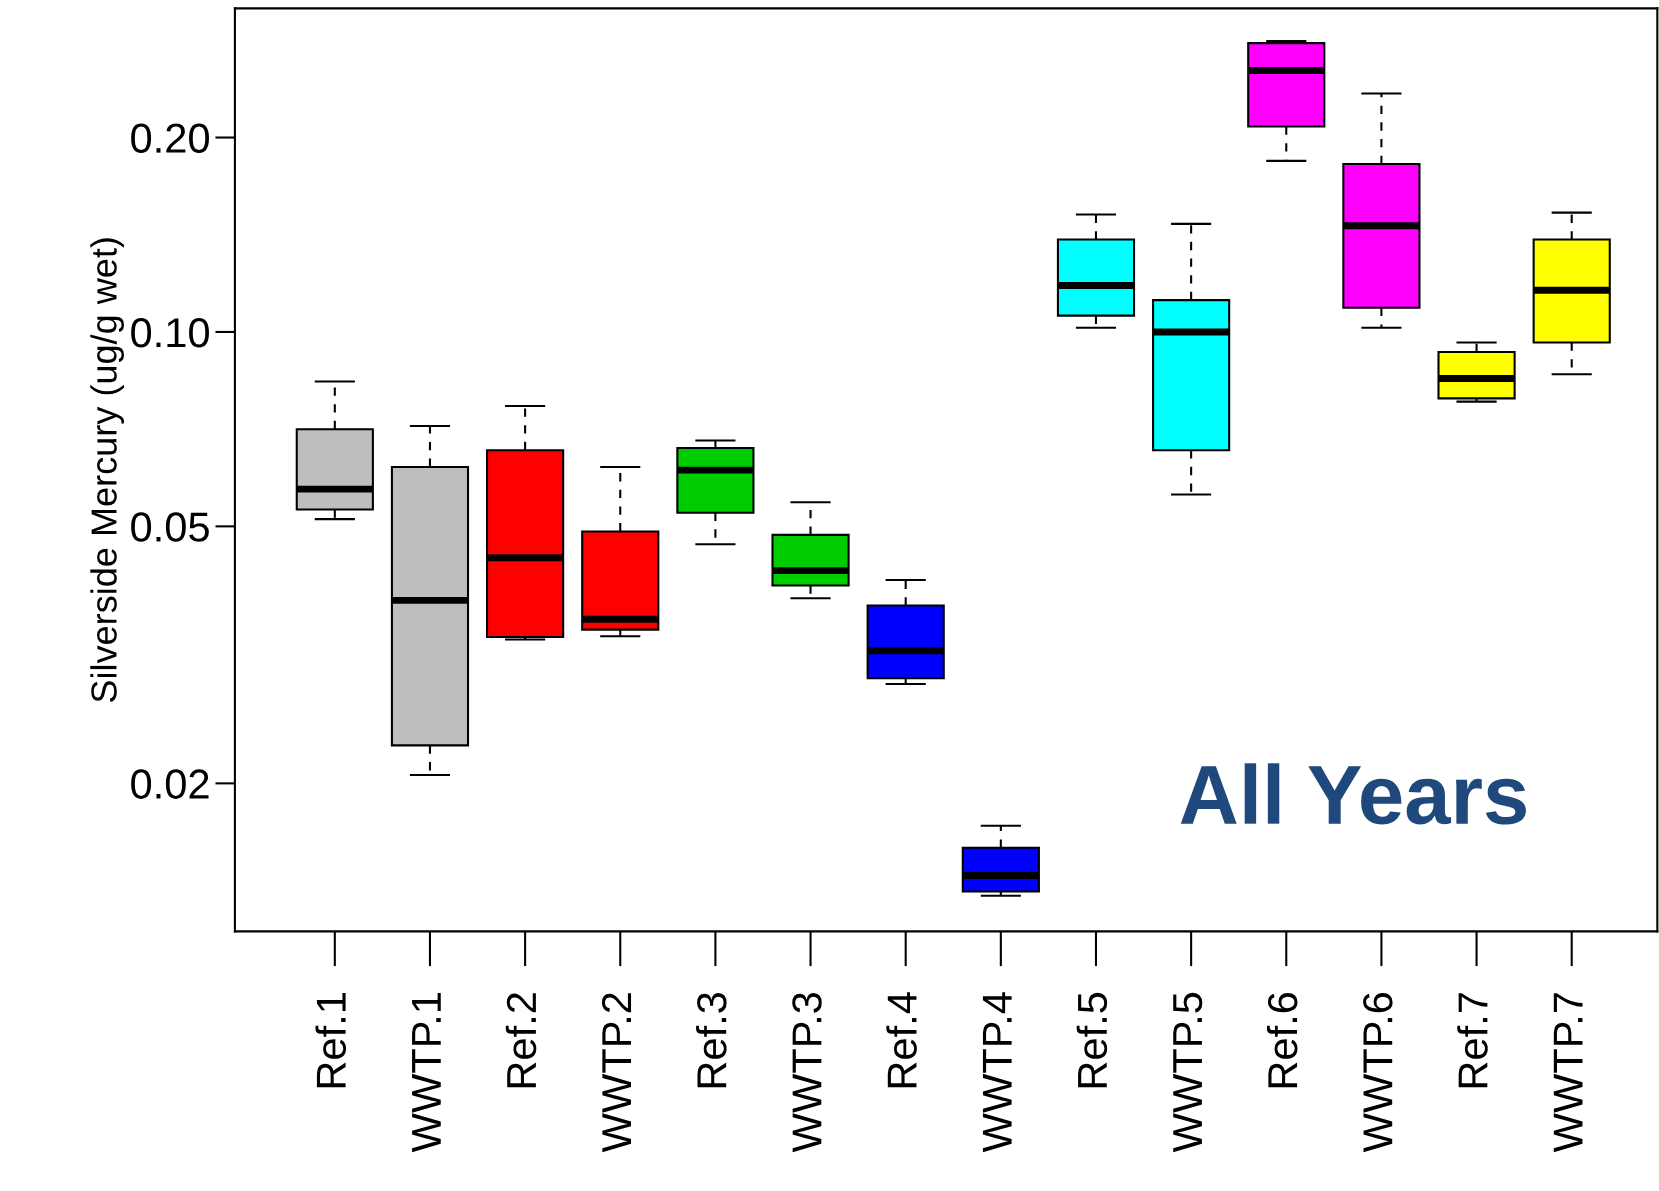  I want to click on y-tick-label: 0.10, so click(170, 332).